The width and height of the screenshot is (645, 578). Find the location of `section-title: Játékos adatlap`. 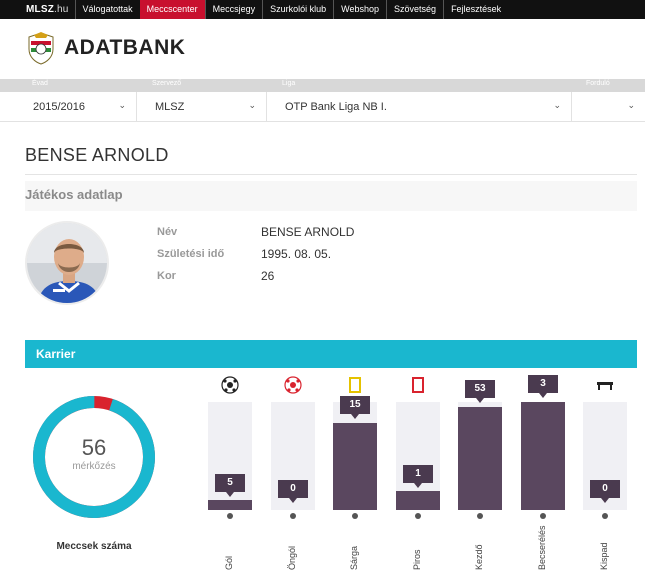

section-title: Játékos adatlap is located at coordinates (331, 196).